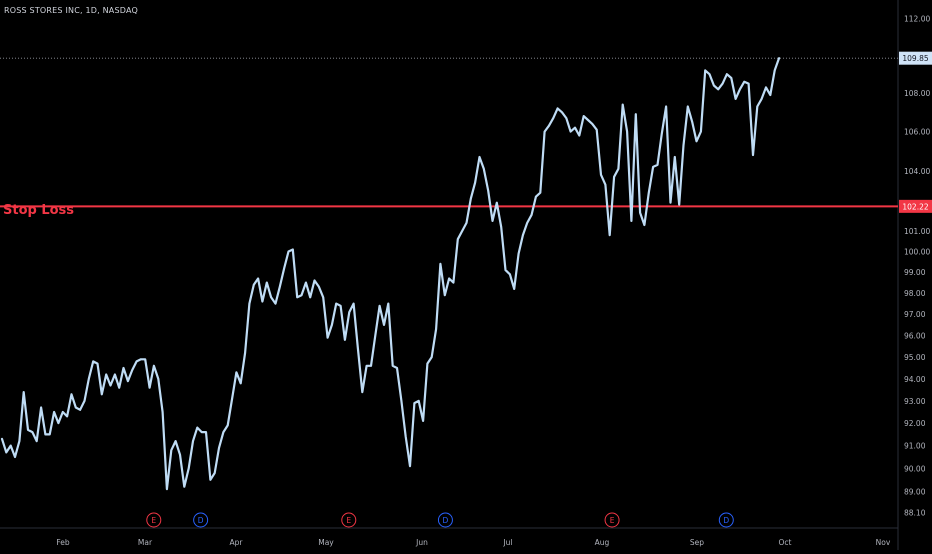 The width and height of the screenshot is (932, 554). What do you see at coordinates (602, 542) in the screenshot?
I see `x-tick-label: Aug` at bounding box center [602, 542].